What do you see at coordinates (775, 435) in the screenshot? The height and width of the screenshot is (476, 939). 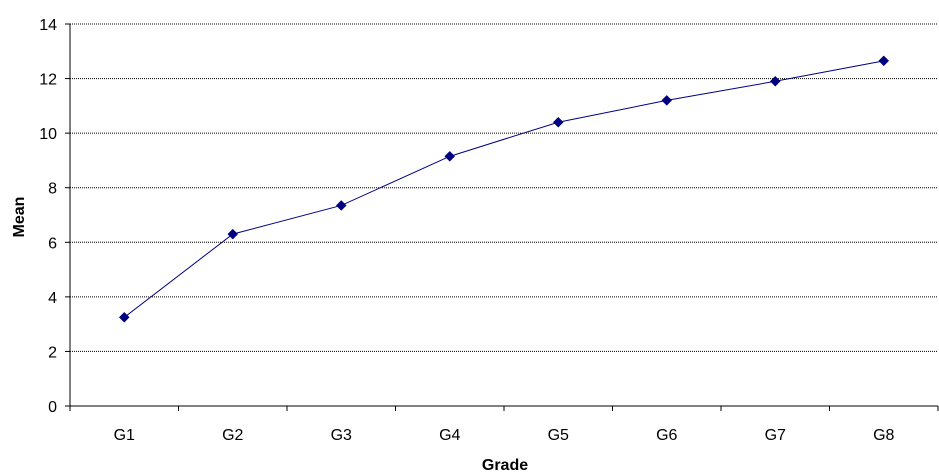 I see `x-tick-label: G7` at bounding box center [775, 435].